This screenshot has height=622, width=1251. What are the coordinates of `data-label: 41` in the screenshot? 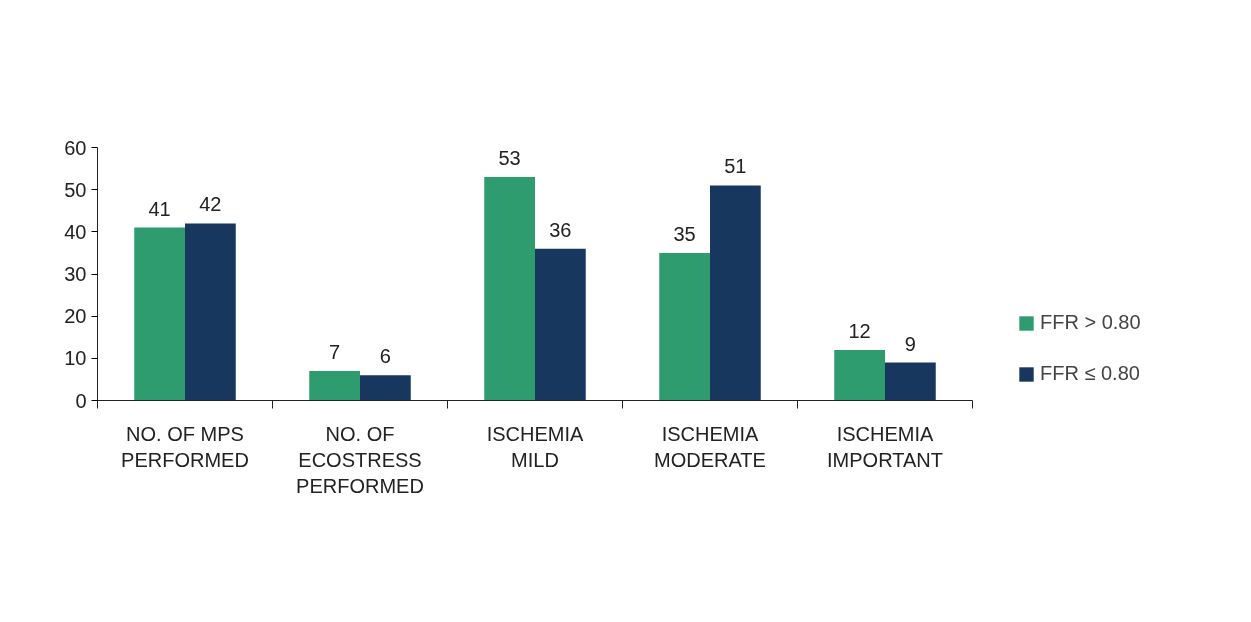 It's located at (159, 208).